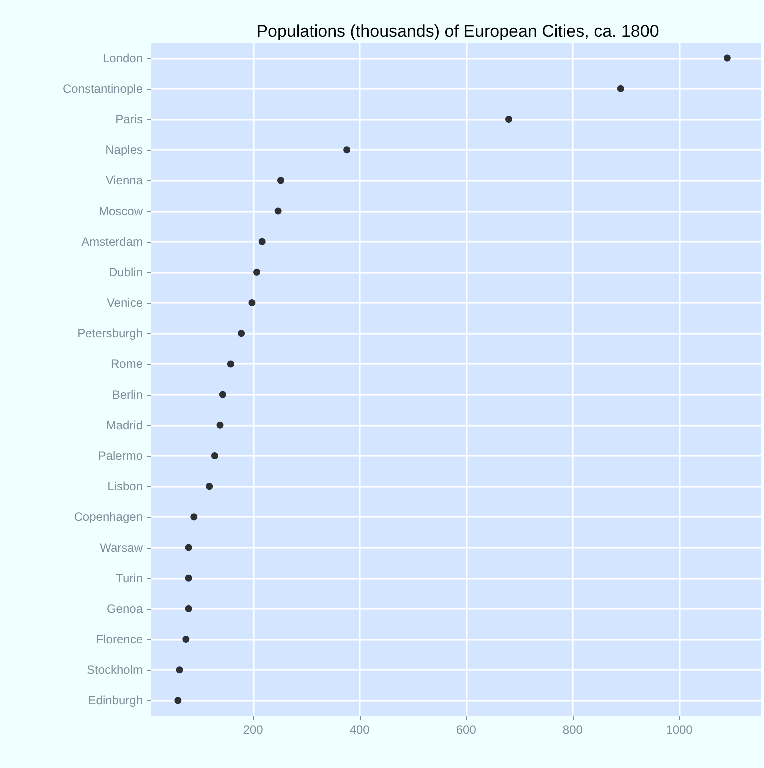 The height and width of the screenshot is (768, 764). Describe the element at coordinates (360, 730) in the screenshot. I see `x-tick-label: 400` at that location.